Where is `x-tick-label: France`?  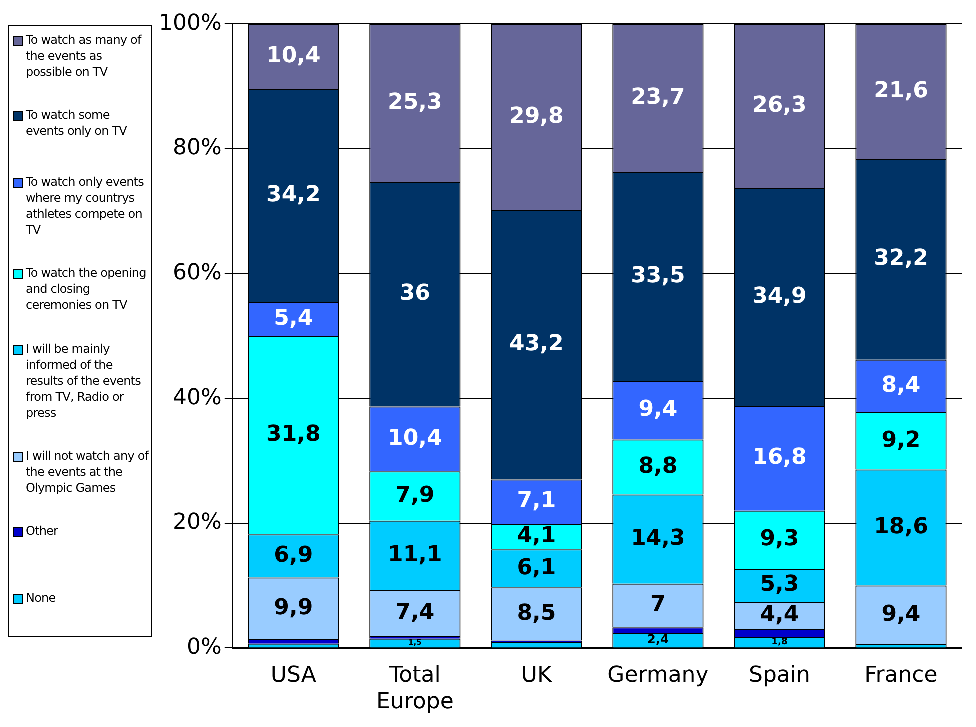
x-tick-label: France is located at coordinates (901, 675).